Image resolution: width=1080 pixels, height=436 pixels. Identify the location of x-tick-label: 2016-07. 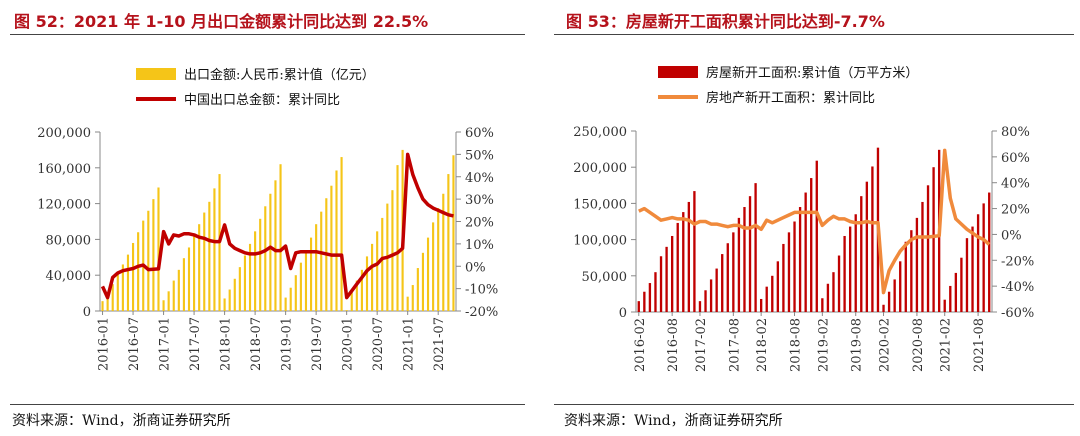
(134, 344).